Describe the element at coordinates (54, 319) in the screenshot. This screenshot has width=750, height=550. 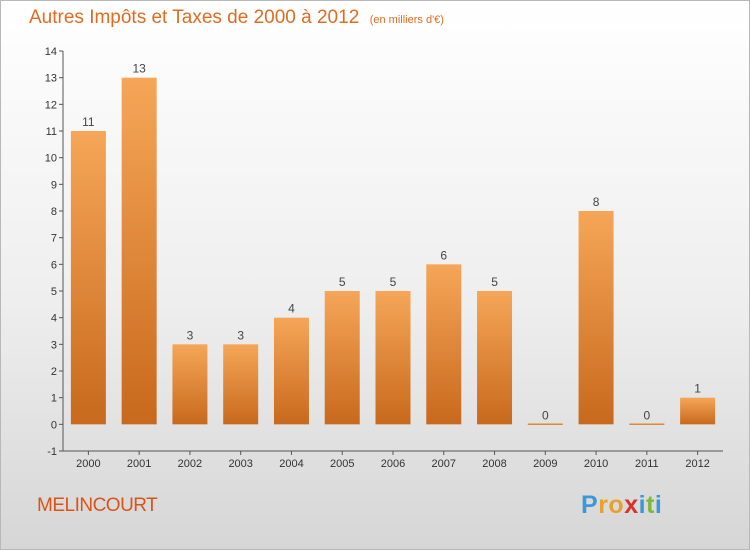
I see `y-tick-label: 4` at that location.